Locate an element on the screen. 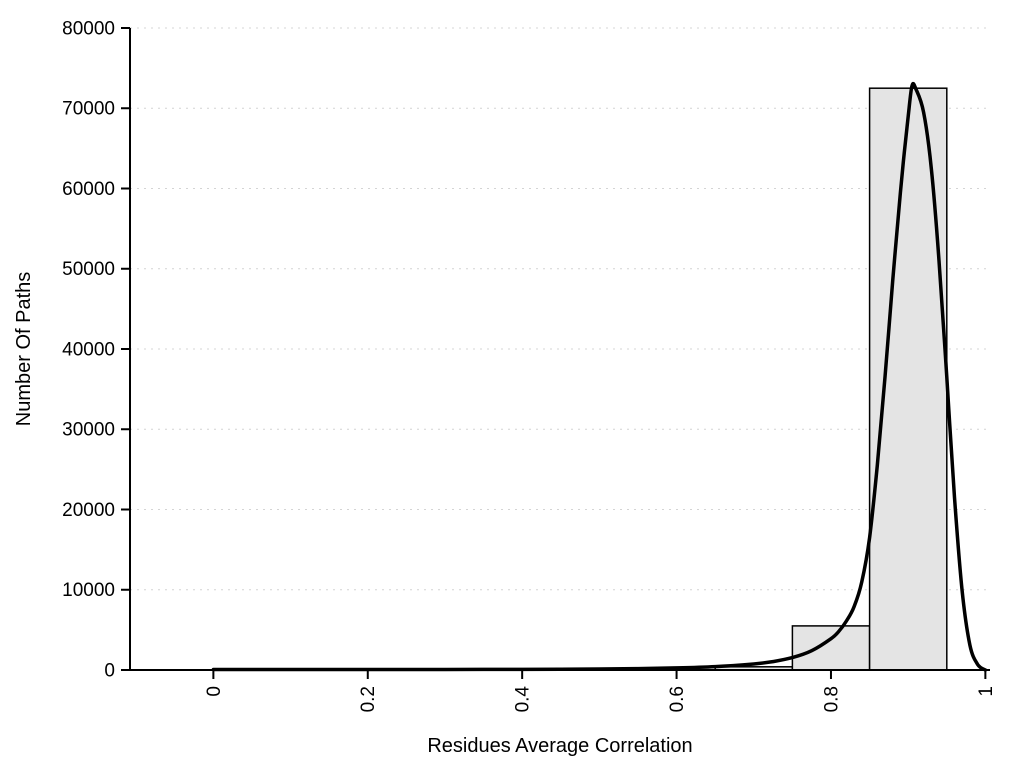 The height and width of the screenshot is (773, 1024). x-tick-label: 0.8 is located at coordinates (831, 699).